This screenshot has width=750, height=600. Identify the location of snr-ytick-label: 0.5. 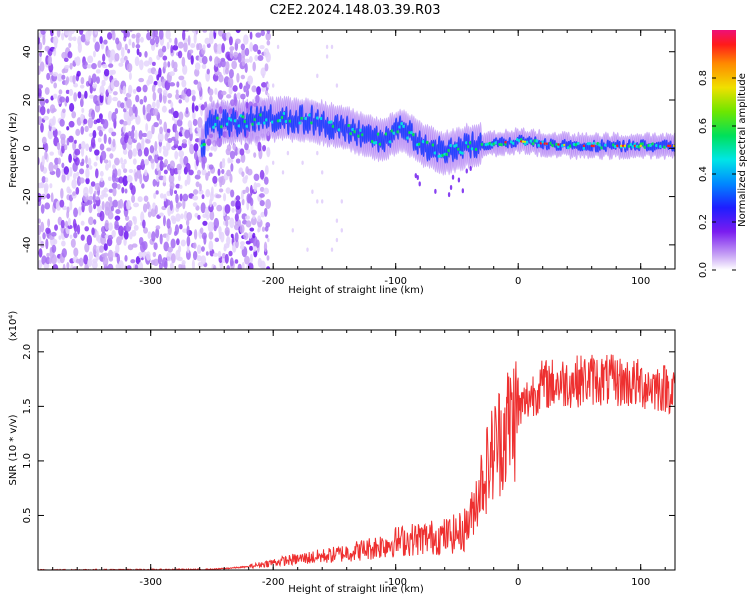
(27, 516).